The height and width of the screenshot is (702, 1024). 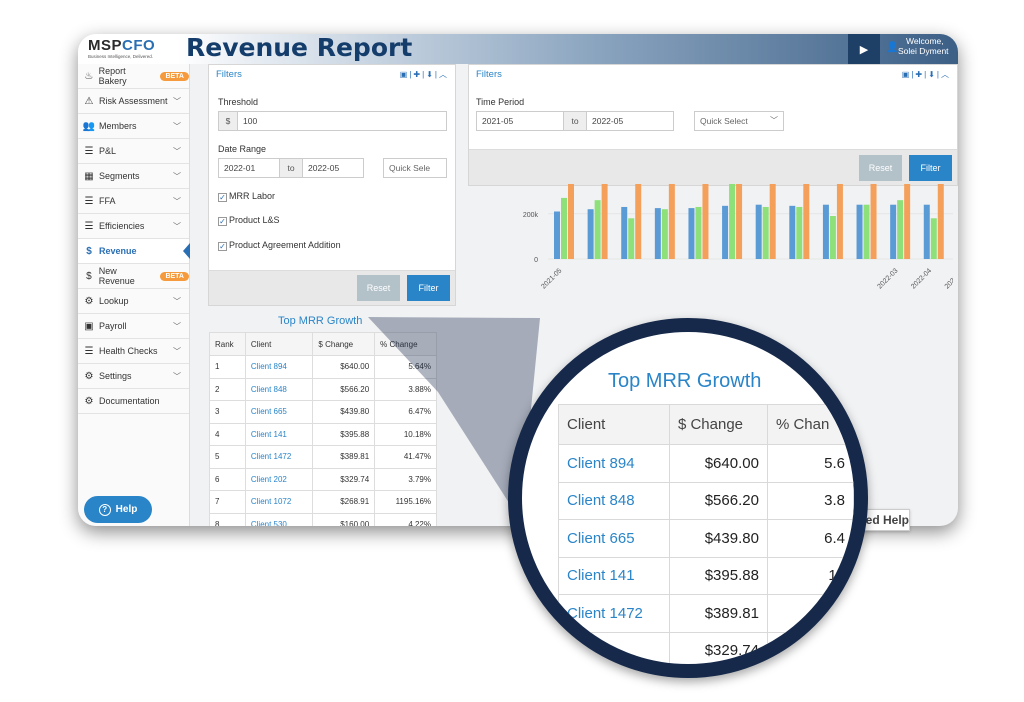 I want to click on table-row: 3 Client 665 $439.80 6.47%, so click(x=323, y=412).